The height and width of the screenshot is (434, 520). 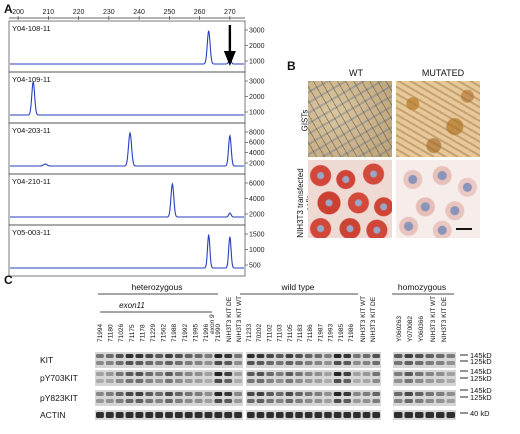 What do you see at coordinates (206, 333) in the screenshot?
I see `lane-label: 71996` at bounding box center [206, 333].